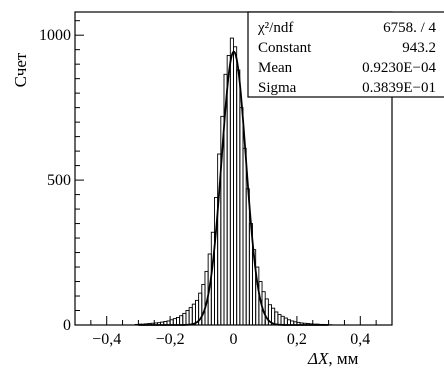 This screenshot has height=369, width=444. What do you see at coordinates (297, 339) in the screenshot?
I see `x-tick-label: 0,2` at bounding box center [297, 339].